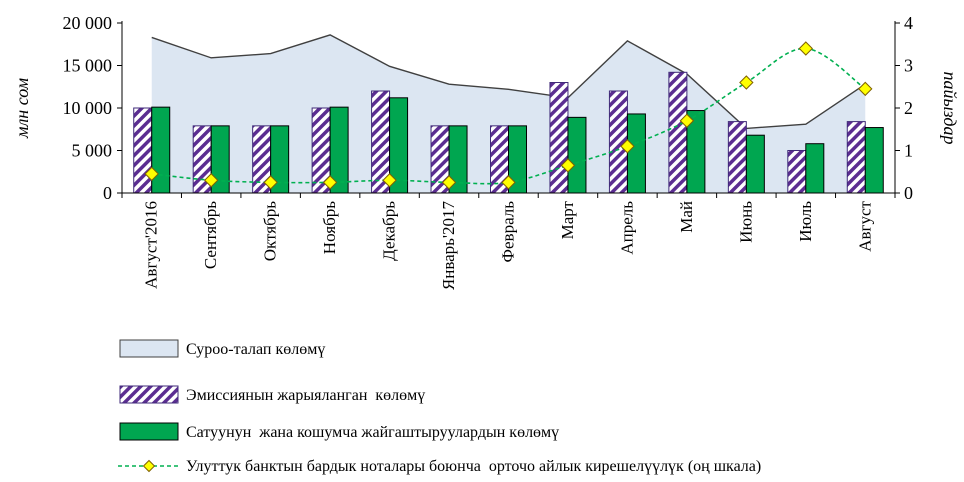 This screenshot has width=964, height=482. What do you see at coordinates (950, 107) in the screenshot?
I see `right-axis-title: пайыздар` at bounding box center [950, 107].